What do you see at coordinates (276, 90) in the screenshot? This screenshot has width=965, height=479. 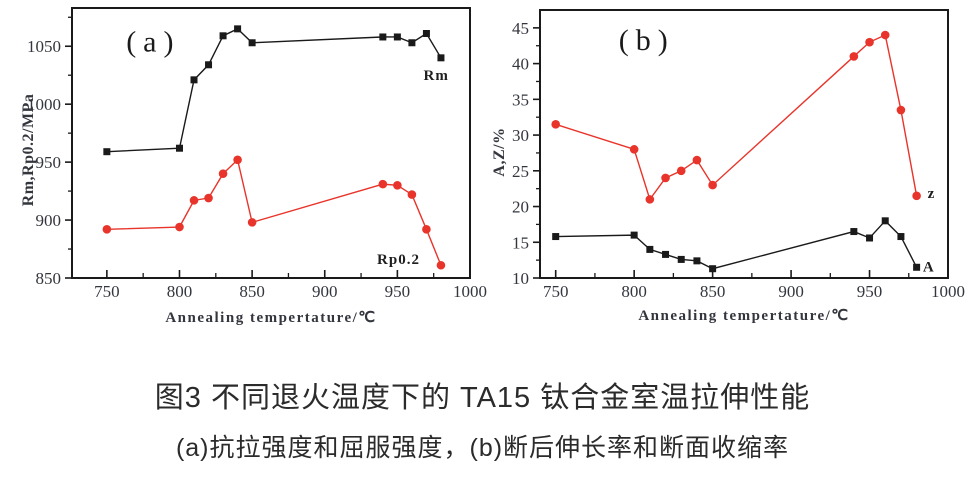 I see `series-Rm: Rm` at bounding box center [276, 90].